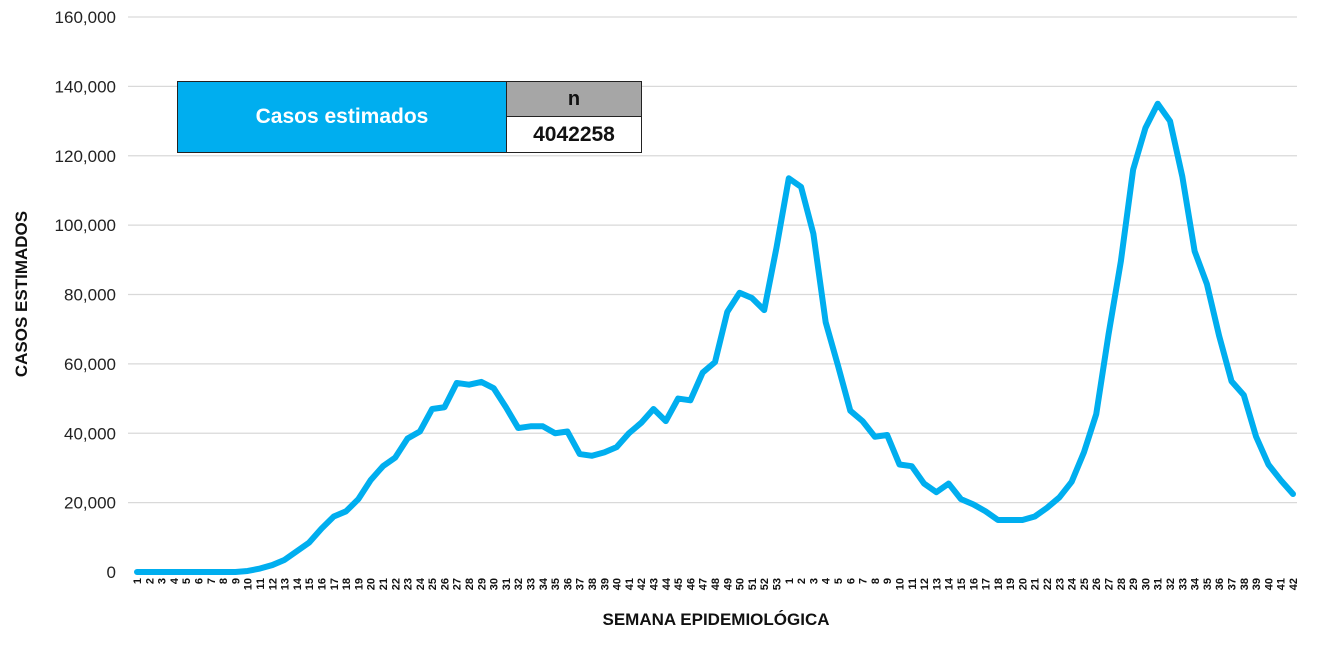 This screenshot has width=1341, height=647. Describe the element at coordinates (777, 584) in the screenshot. I see `x-tick-label: 53` at that location.